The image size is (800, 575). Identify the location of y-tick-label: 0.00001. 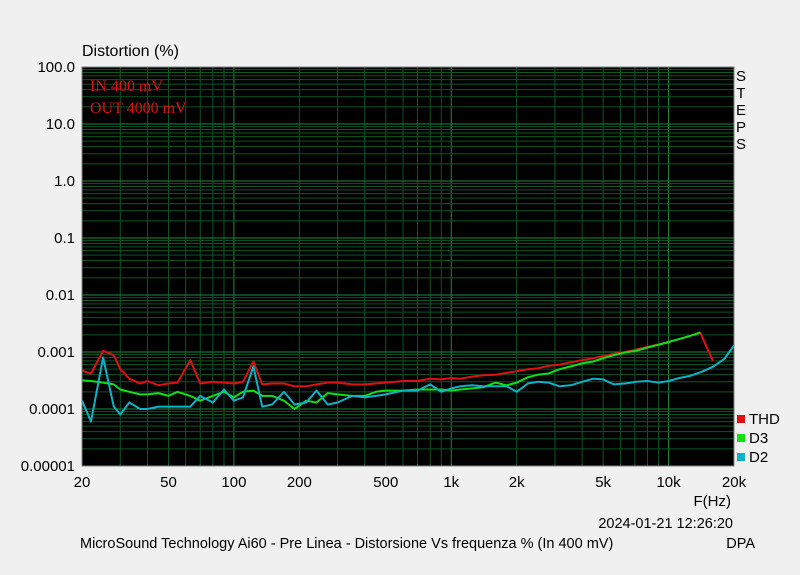
(48, 466).